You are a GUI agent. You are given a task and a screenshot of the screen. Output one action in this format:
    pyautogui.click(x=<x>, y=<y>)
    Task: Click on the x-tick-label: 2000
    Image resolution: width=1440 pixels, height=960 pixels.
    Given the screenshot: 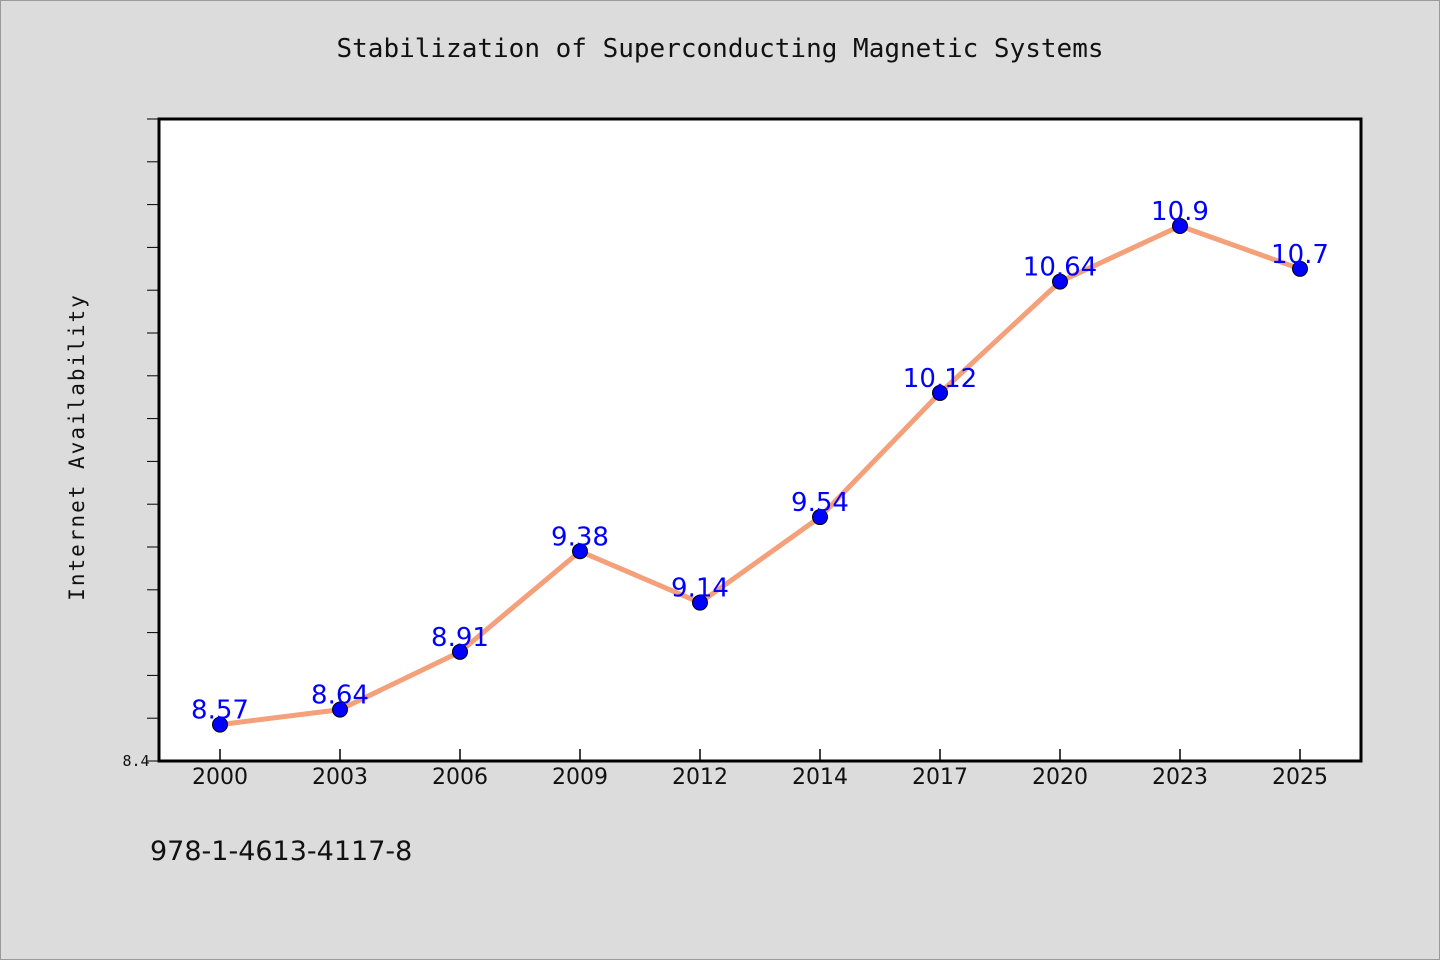 What is the action you would take?
    pyautogui.click(x=220, y=777)
    